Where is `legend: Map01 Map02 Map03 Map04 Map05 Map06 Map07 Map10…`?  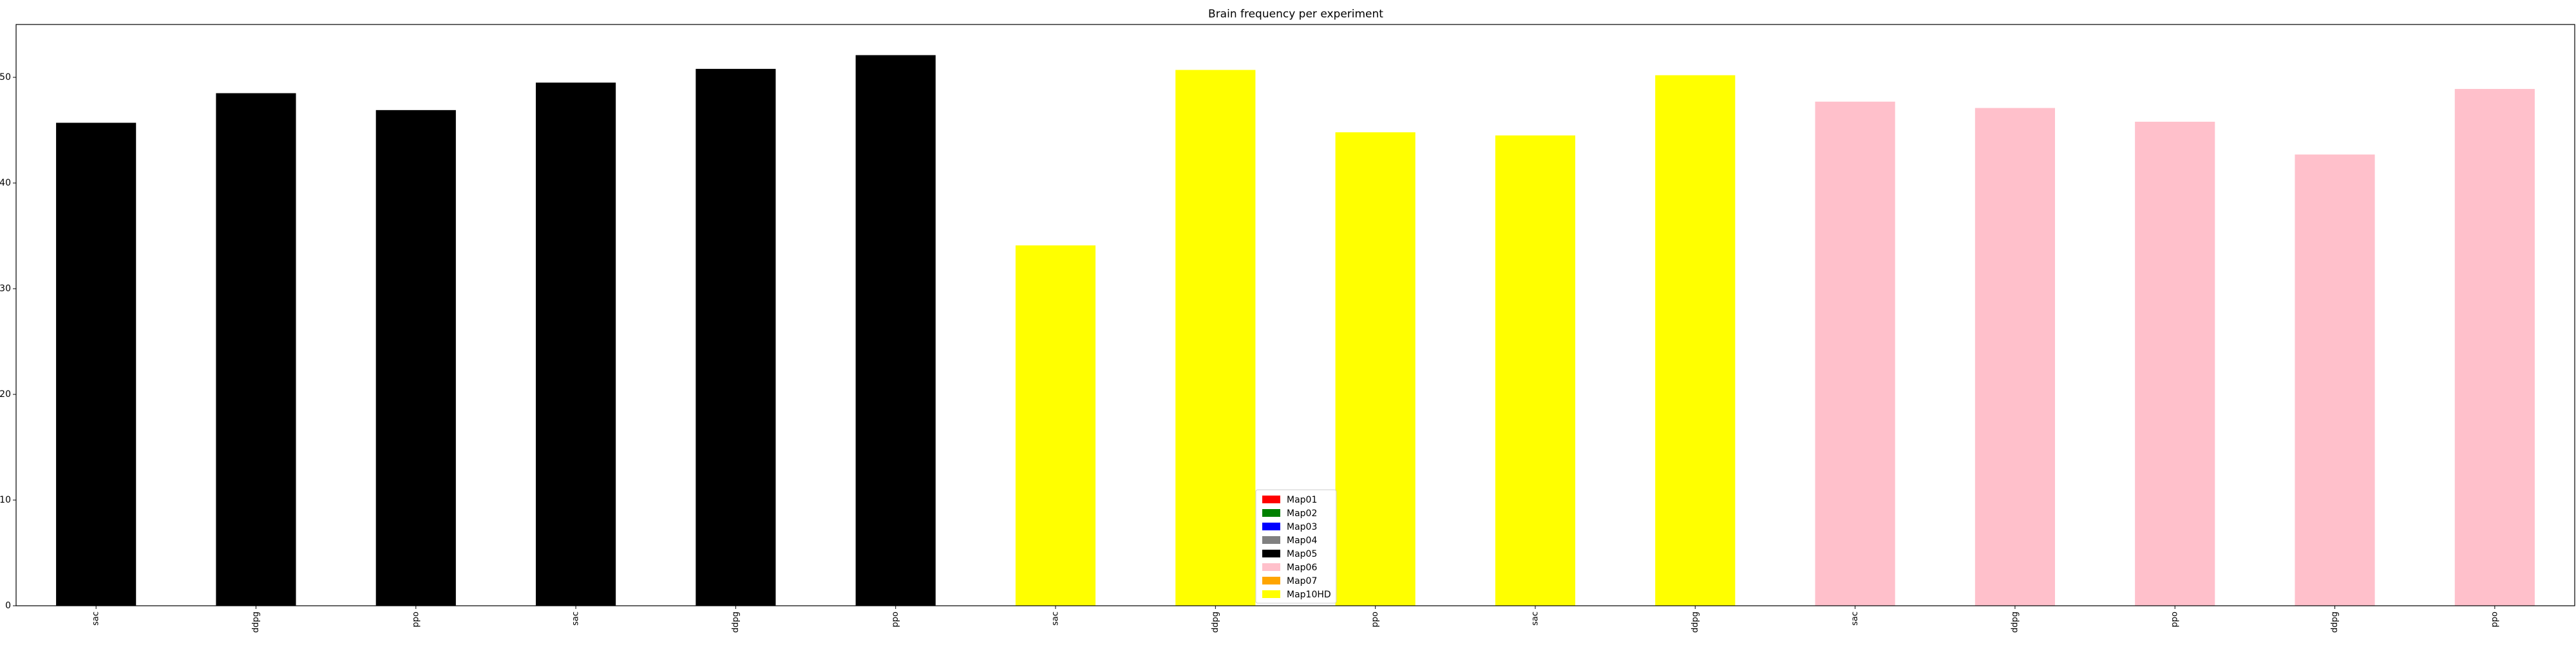 legend: Map01 Map02 Map03 Map04 Map05 Map06 Map07 Map10… is located at coordinates (1296, 546).